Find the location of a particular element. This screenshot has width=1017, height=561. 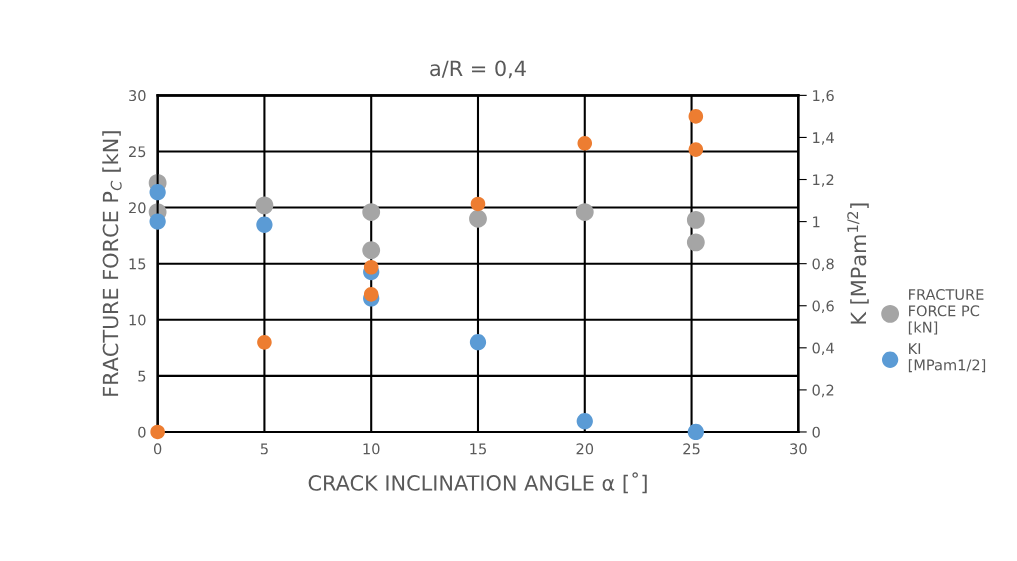

y2-tick-label: 1,4 is located at coordinates (823, 138).